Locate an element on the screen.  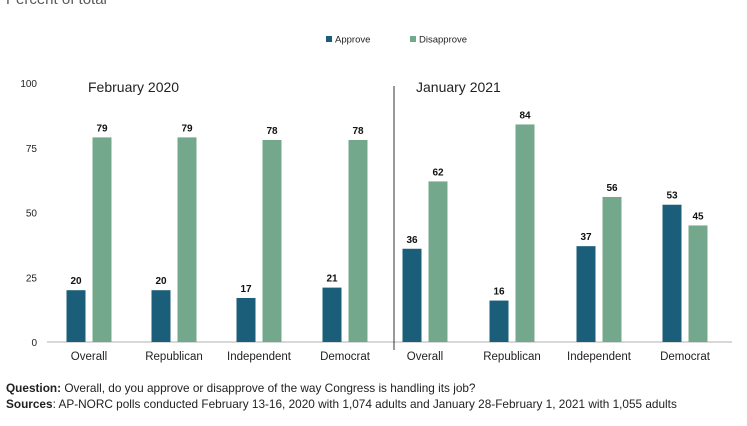
data-label: 56 is located at coordinates (612, 188).